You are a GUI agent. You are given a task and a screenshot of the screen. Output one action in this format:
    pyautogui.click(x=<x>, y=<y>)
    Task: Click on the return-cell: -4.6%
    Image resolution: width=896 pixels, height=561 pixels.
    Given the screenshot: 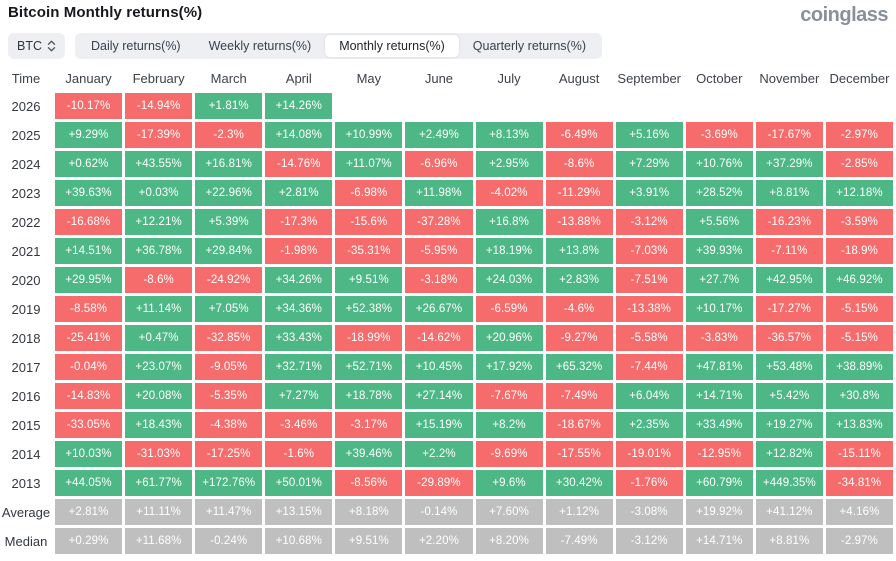 What is the action you would take?
    pyautogui.click(x=579, y=309)
    